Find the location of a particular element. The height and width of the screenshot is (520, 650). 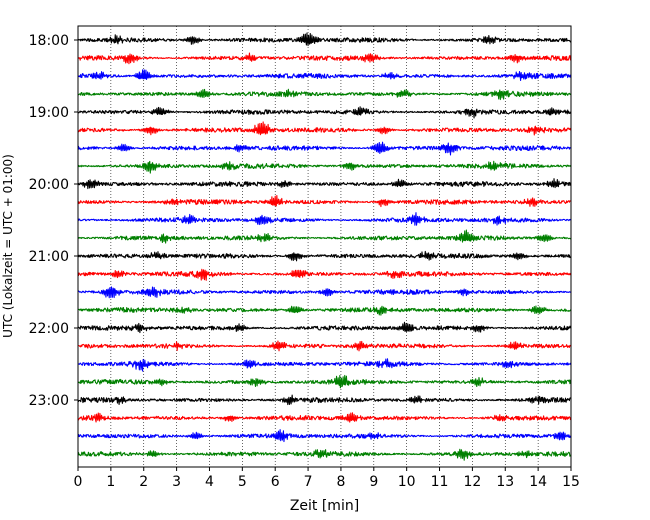

y-tick-label: 21:00 is located at coordinates (49, 257).